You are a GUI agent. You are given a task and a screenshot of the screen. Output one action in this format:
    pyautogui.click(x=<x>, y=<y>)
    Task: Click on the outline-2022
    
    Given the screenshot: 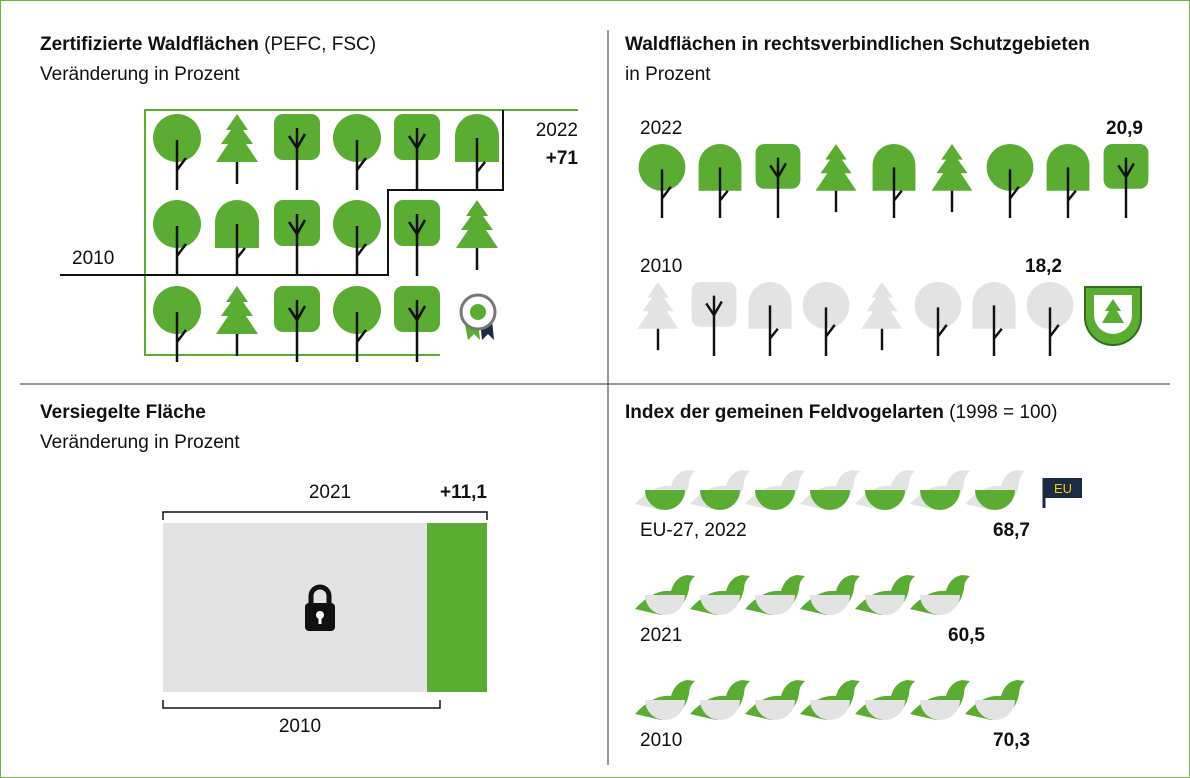 What is the action you would take?
    pyautogui.click(x=361, y=232)
    